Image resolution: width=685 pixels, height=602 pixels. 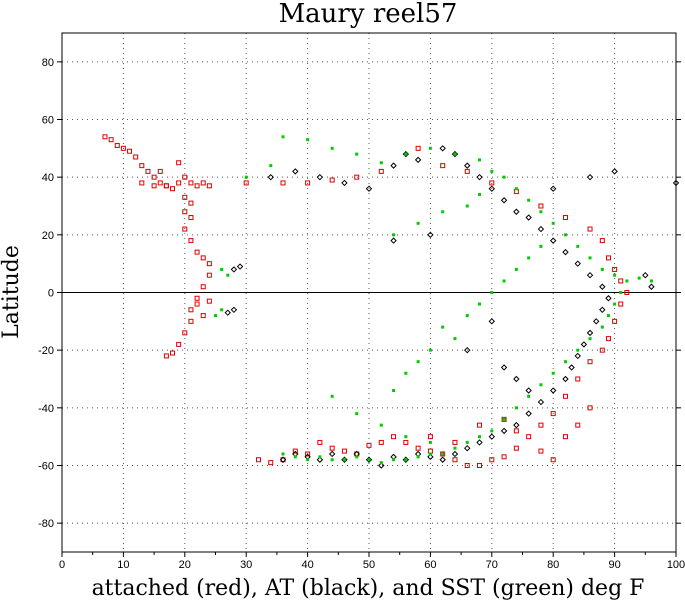 I want to click on x-axis-ticks: 0 10 20 30 40 50 60 70 80 90 100, so click(x=372, y=561).